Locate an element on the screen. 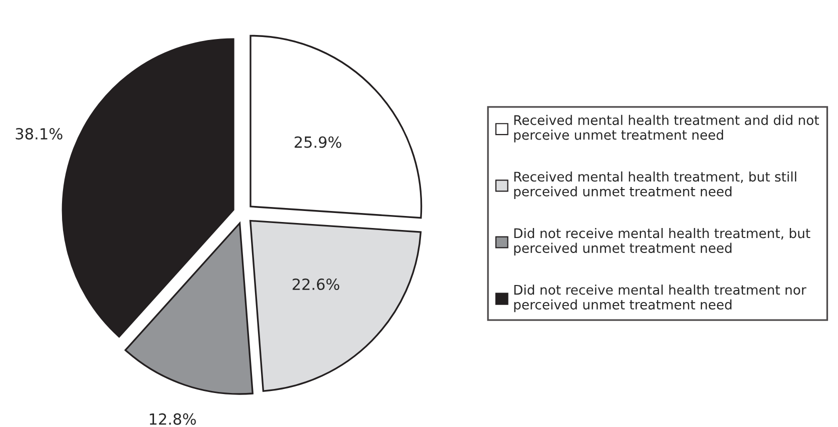  legend-label: Received mental health treatment and did not perceive unmet treatment need is located at coordinates (666, 128).